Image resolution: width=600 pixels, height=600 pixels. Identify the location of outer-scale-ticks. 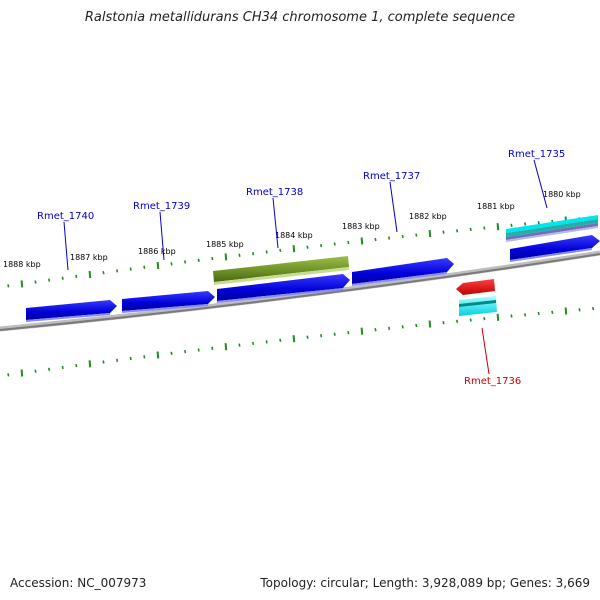
(301, 252).